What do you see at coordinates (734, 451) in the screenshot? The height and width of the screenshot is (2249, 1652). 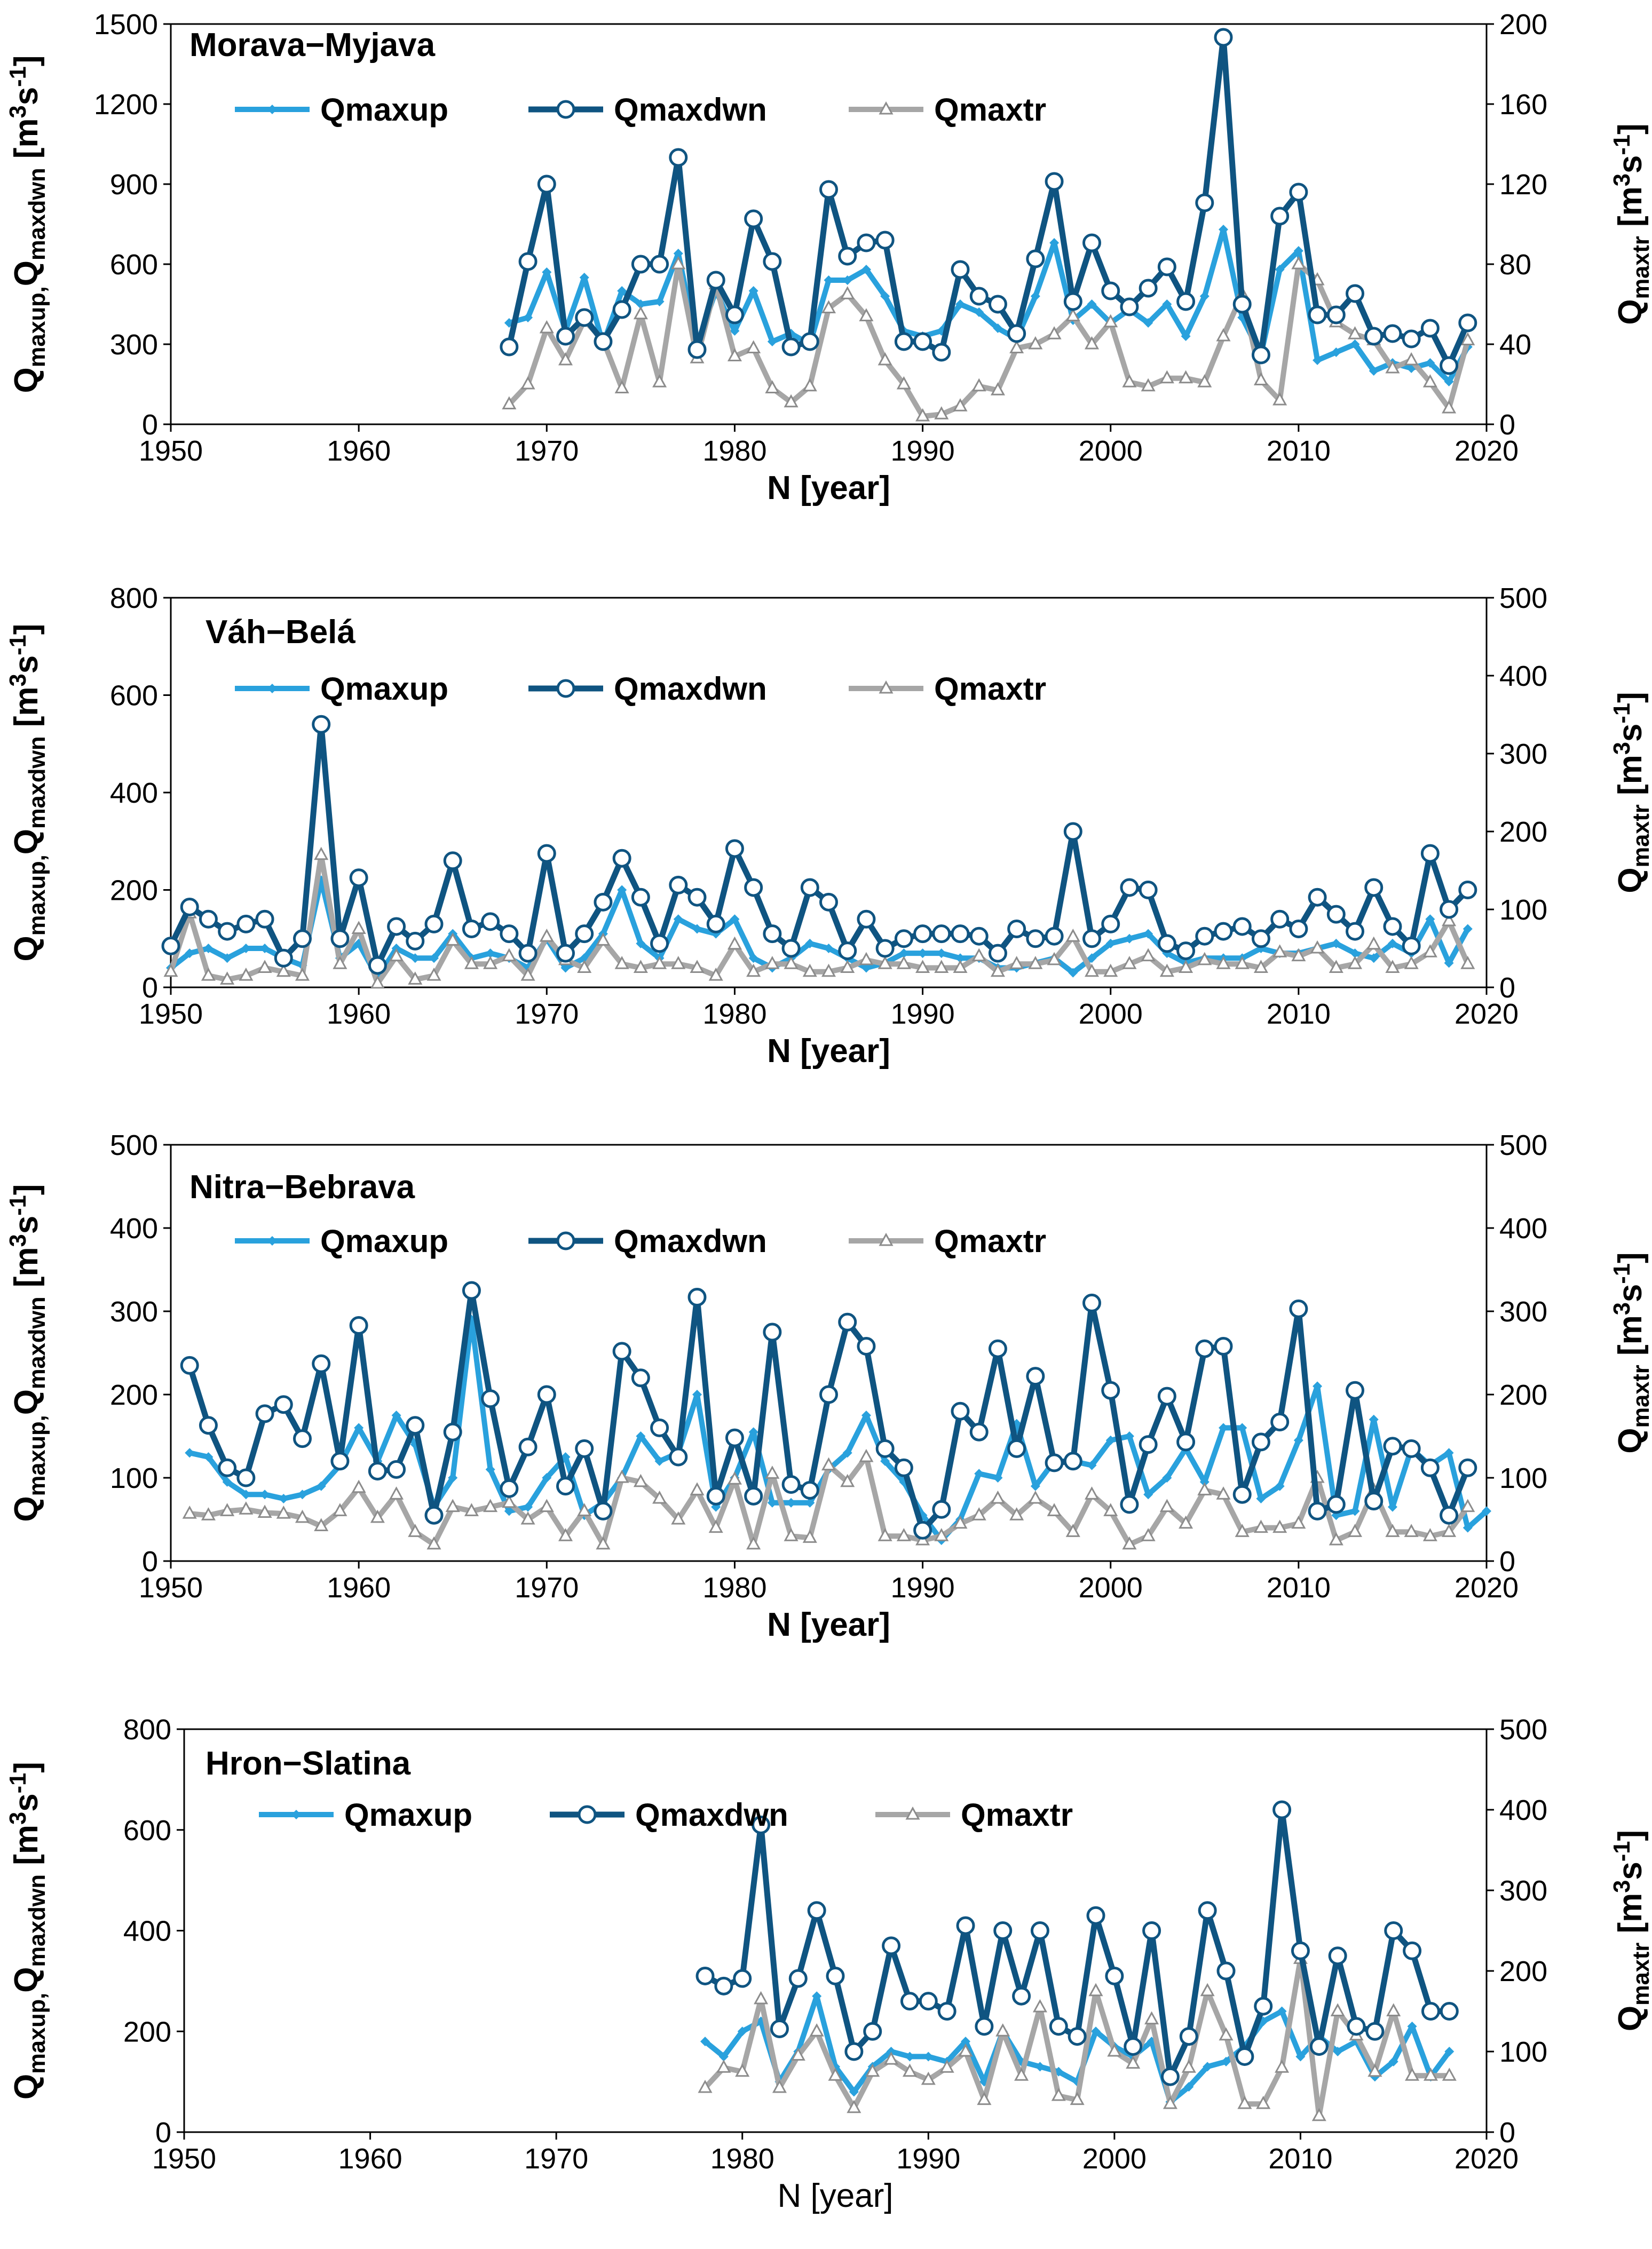 I see `x-tick-label: 1980` at bounding box center [734, 451].